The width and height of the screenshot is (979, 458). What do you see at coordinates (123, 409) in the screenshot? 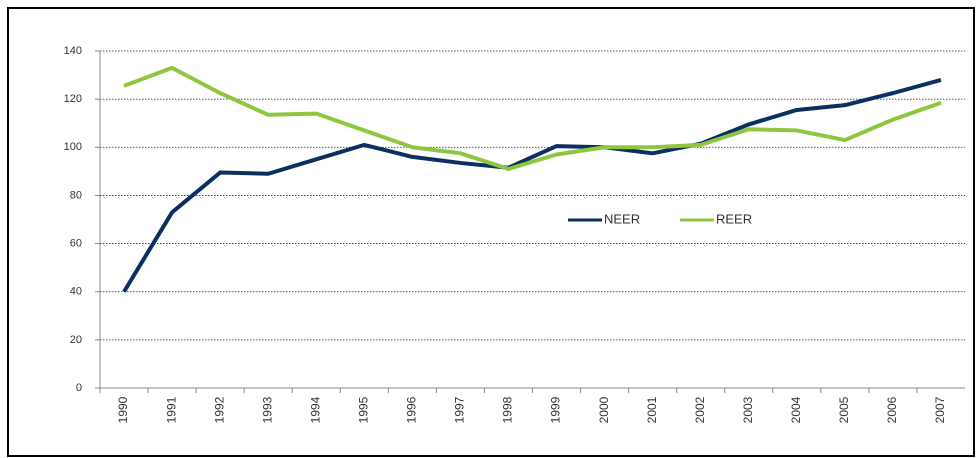
I see `x-tick-label: 1990` at bounding box center [123, 409].